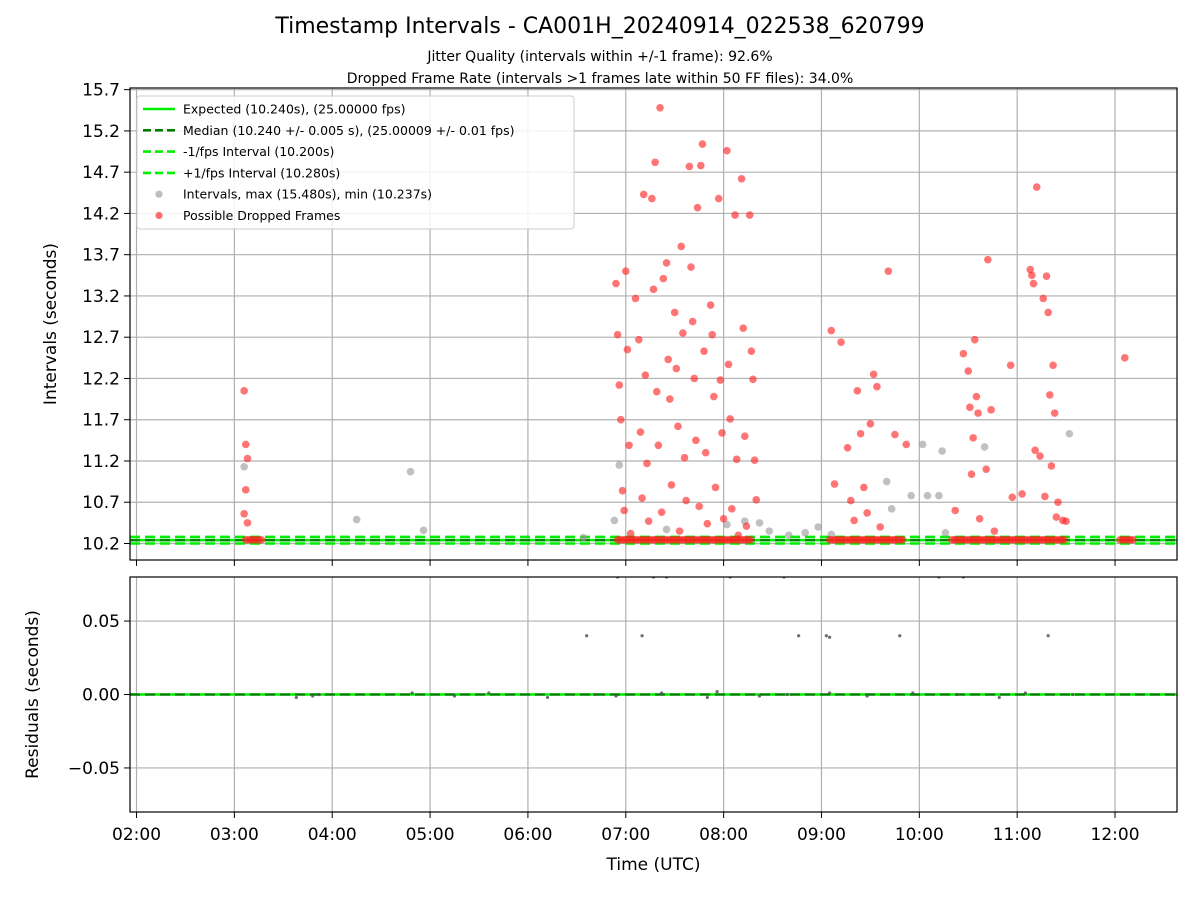 This screenshot has height=900, width=1200. Describe the element at coordinates (307, 194) in the screenshot. I see `legend-label: Intervals, max (15.480s), min (10.237s)` at that location.